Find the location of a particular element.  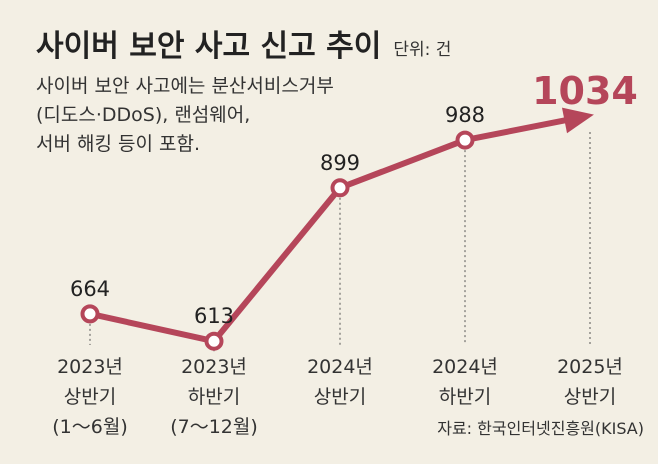

category-label-4-line-1: 2024년 is located at coordinates (465, 367).